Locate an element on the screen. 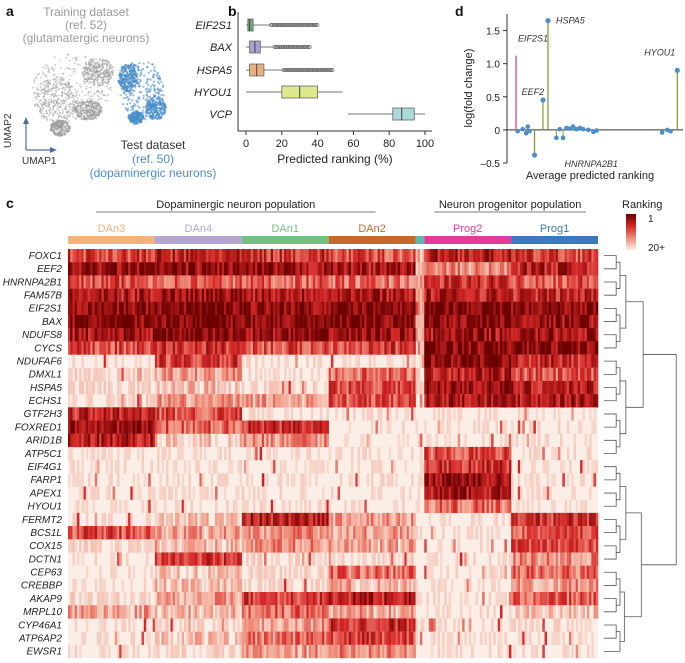 This screenshot has width=685, height=663. c-cluster-bar is located at coordinates (554, 240).